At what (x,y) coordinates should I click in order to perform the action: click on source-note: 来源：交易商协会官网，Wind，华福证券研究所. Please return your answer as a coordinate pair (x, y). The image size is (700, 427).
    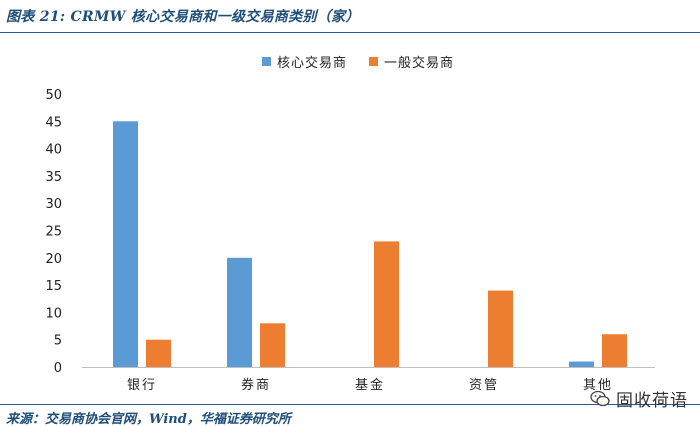
    Looking at the image, I should click on (148, 419).